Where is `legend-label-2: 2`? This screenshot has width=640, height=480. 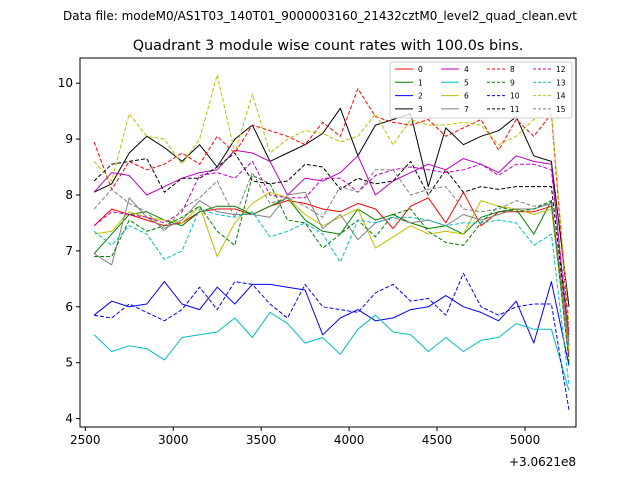
legend-label-2: 2 is located at coordinates (420, 96).